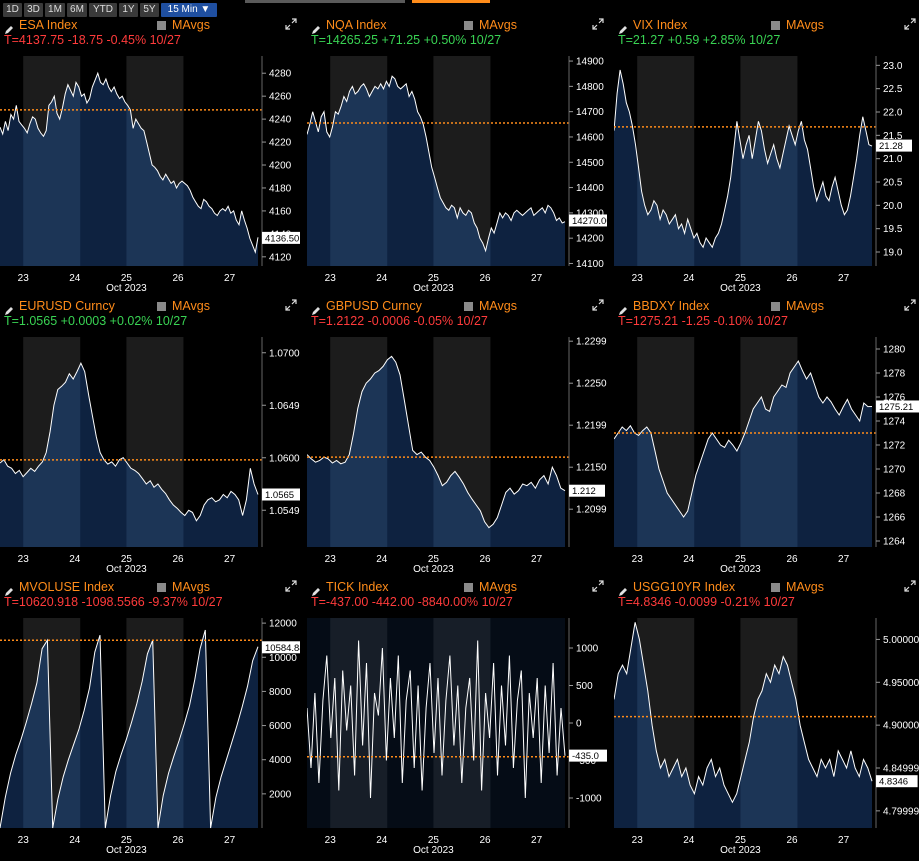  I want to click on last-price-label: 4.8346, so click(893, 782).